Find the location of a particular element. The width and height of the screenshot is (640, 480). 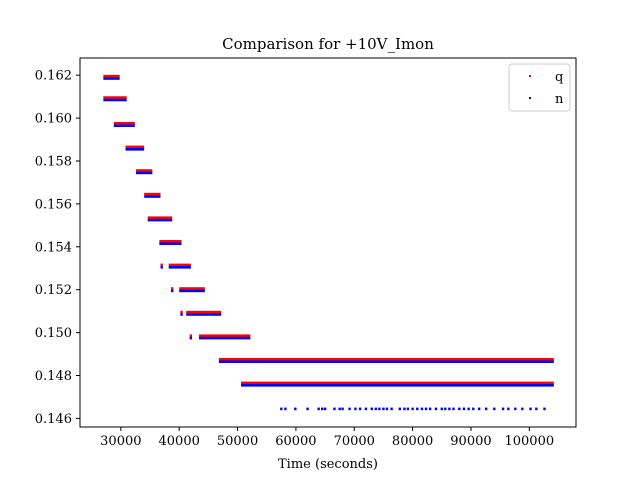

x-tick-label-0: 30000 is located at coordinates (120, 441).